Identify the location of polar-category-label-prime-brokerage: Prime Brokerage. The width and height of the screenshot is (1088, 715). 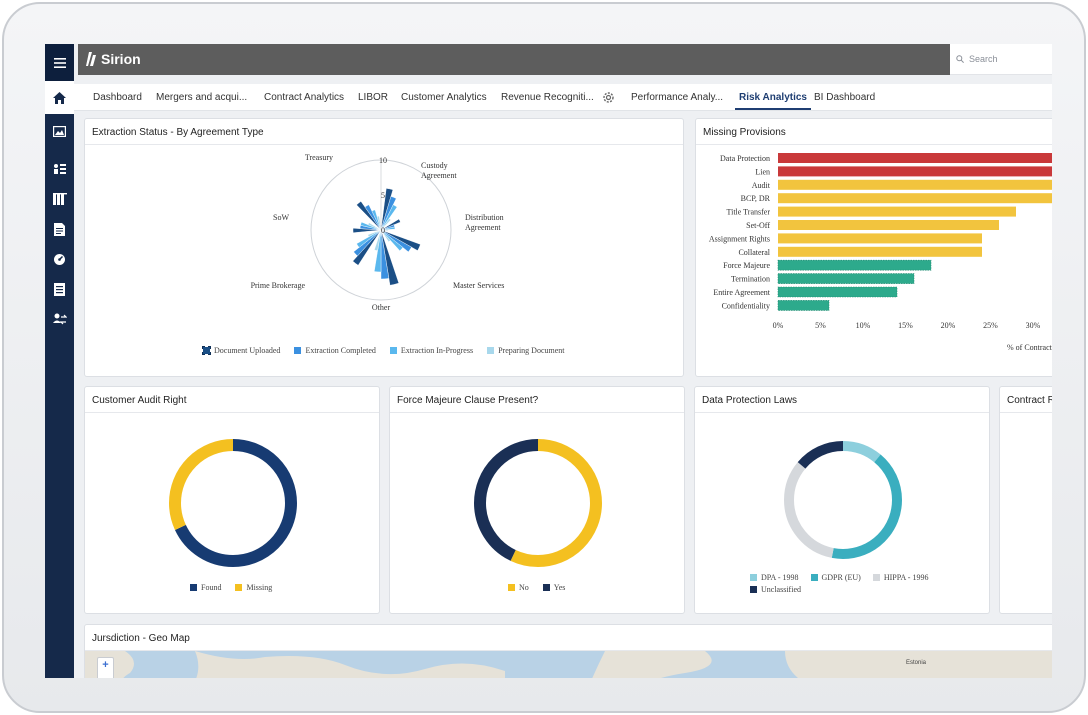
(278, 285).